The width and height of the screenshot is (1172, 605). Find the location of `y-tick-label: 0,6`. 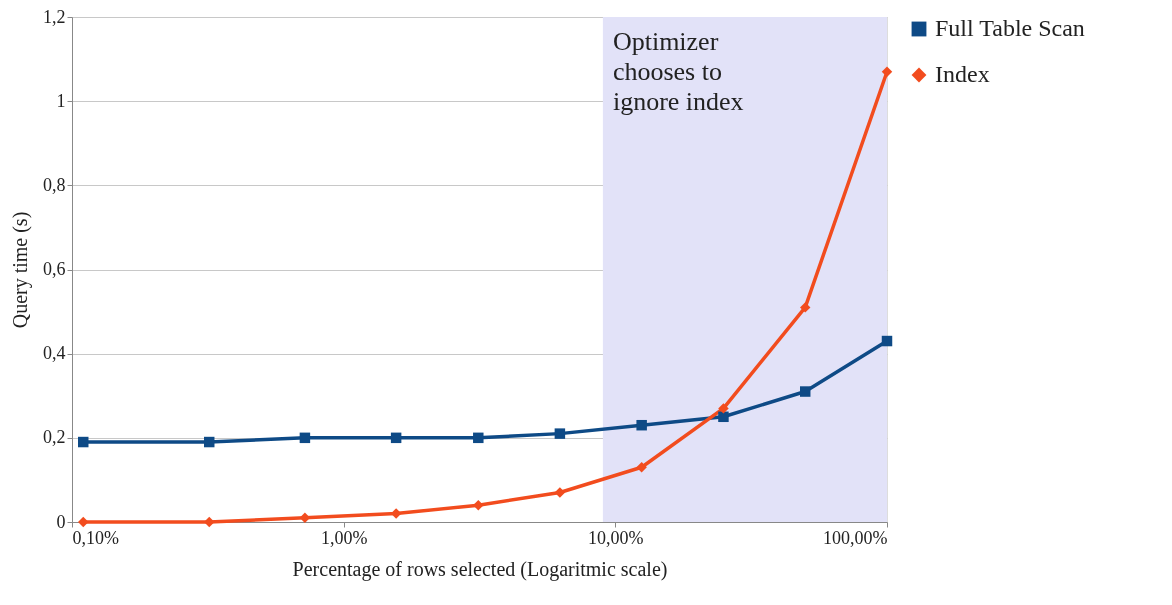

y-tick-label: 0,6 is located at coordinates (54, 269).